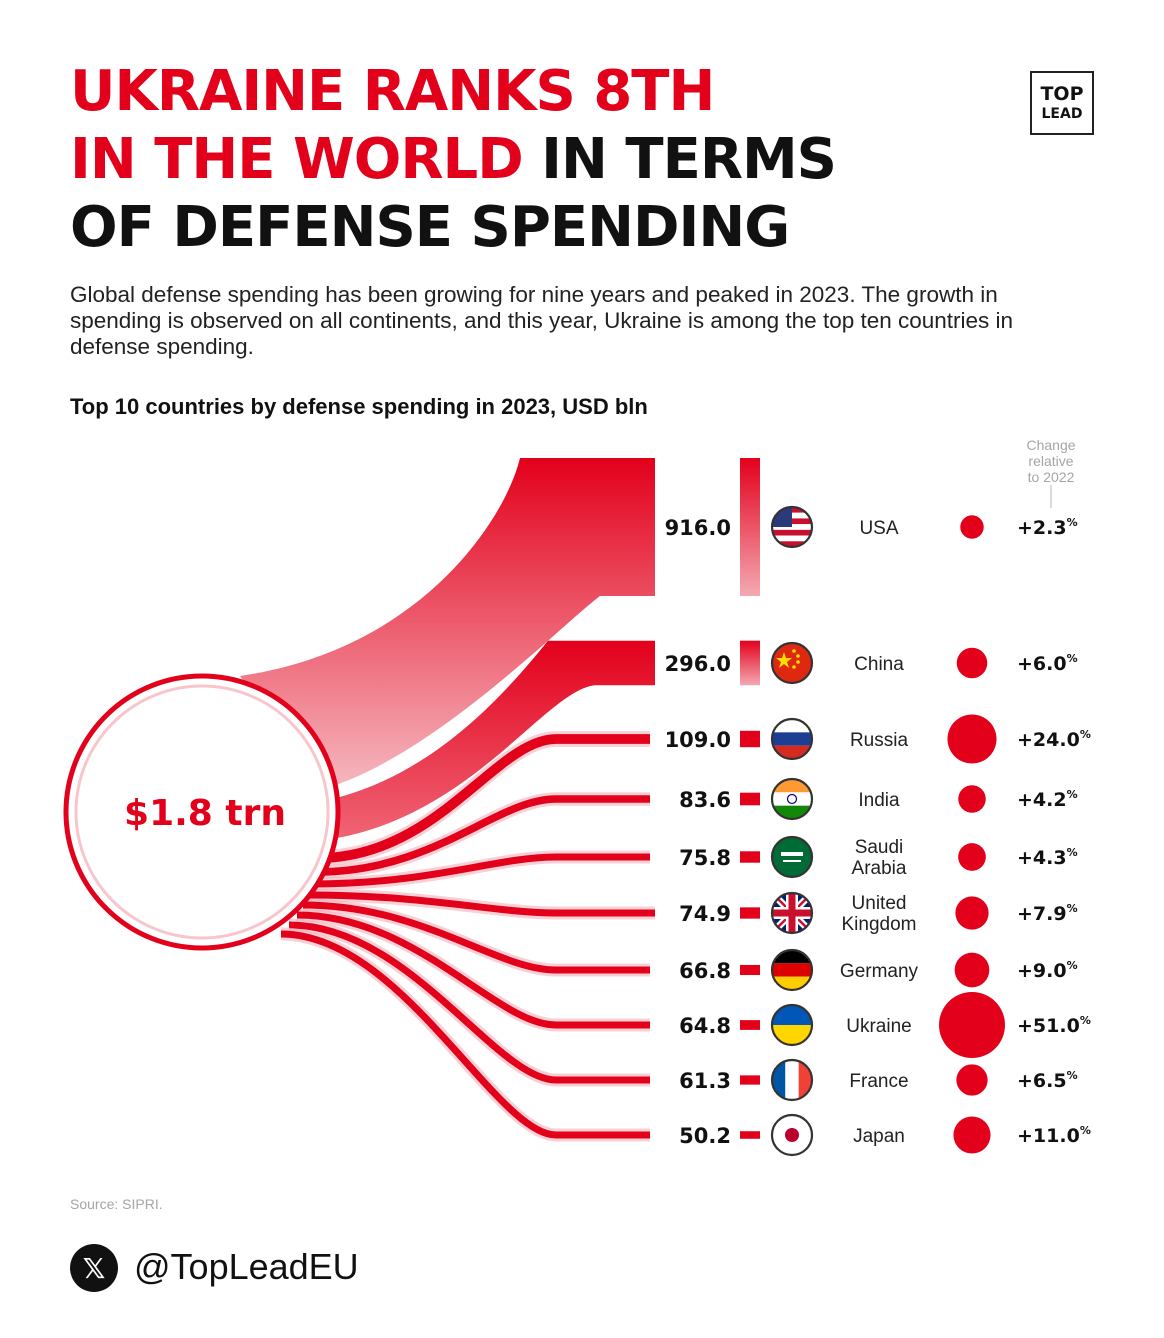  Describe the element at coordinates (878, 528) in the screenshot. I see `country-label: USA` at that location.